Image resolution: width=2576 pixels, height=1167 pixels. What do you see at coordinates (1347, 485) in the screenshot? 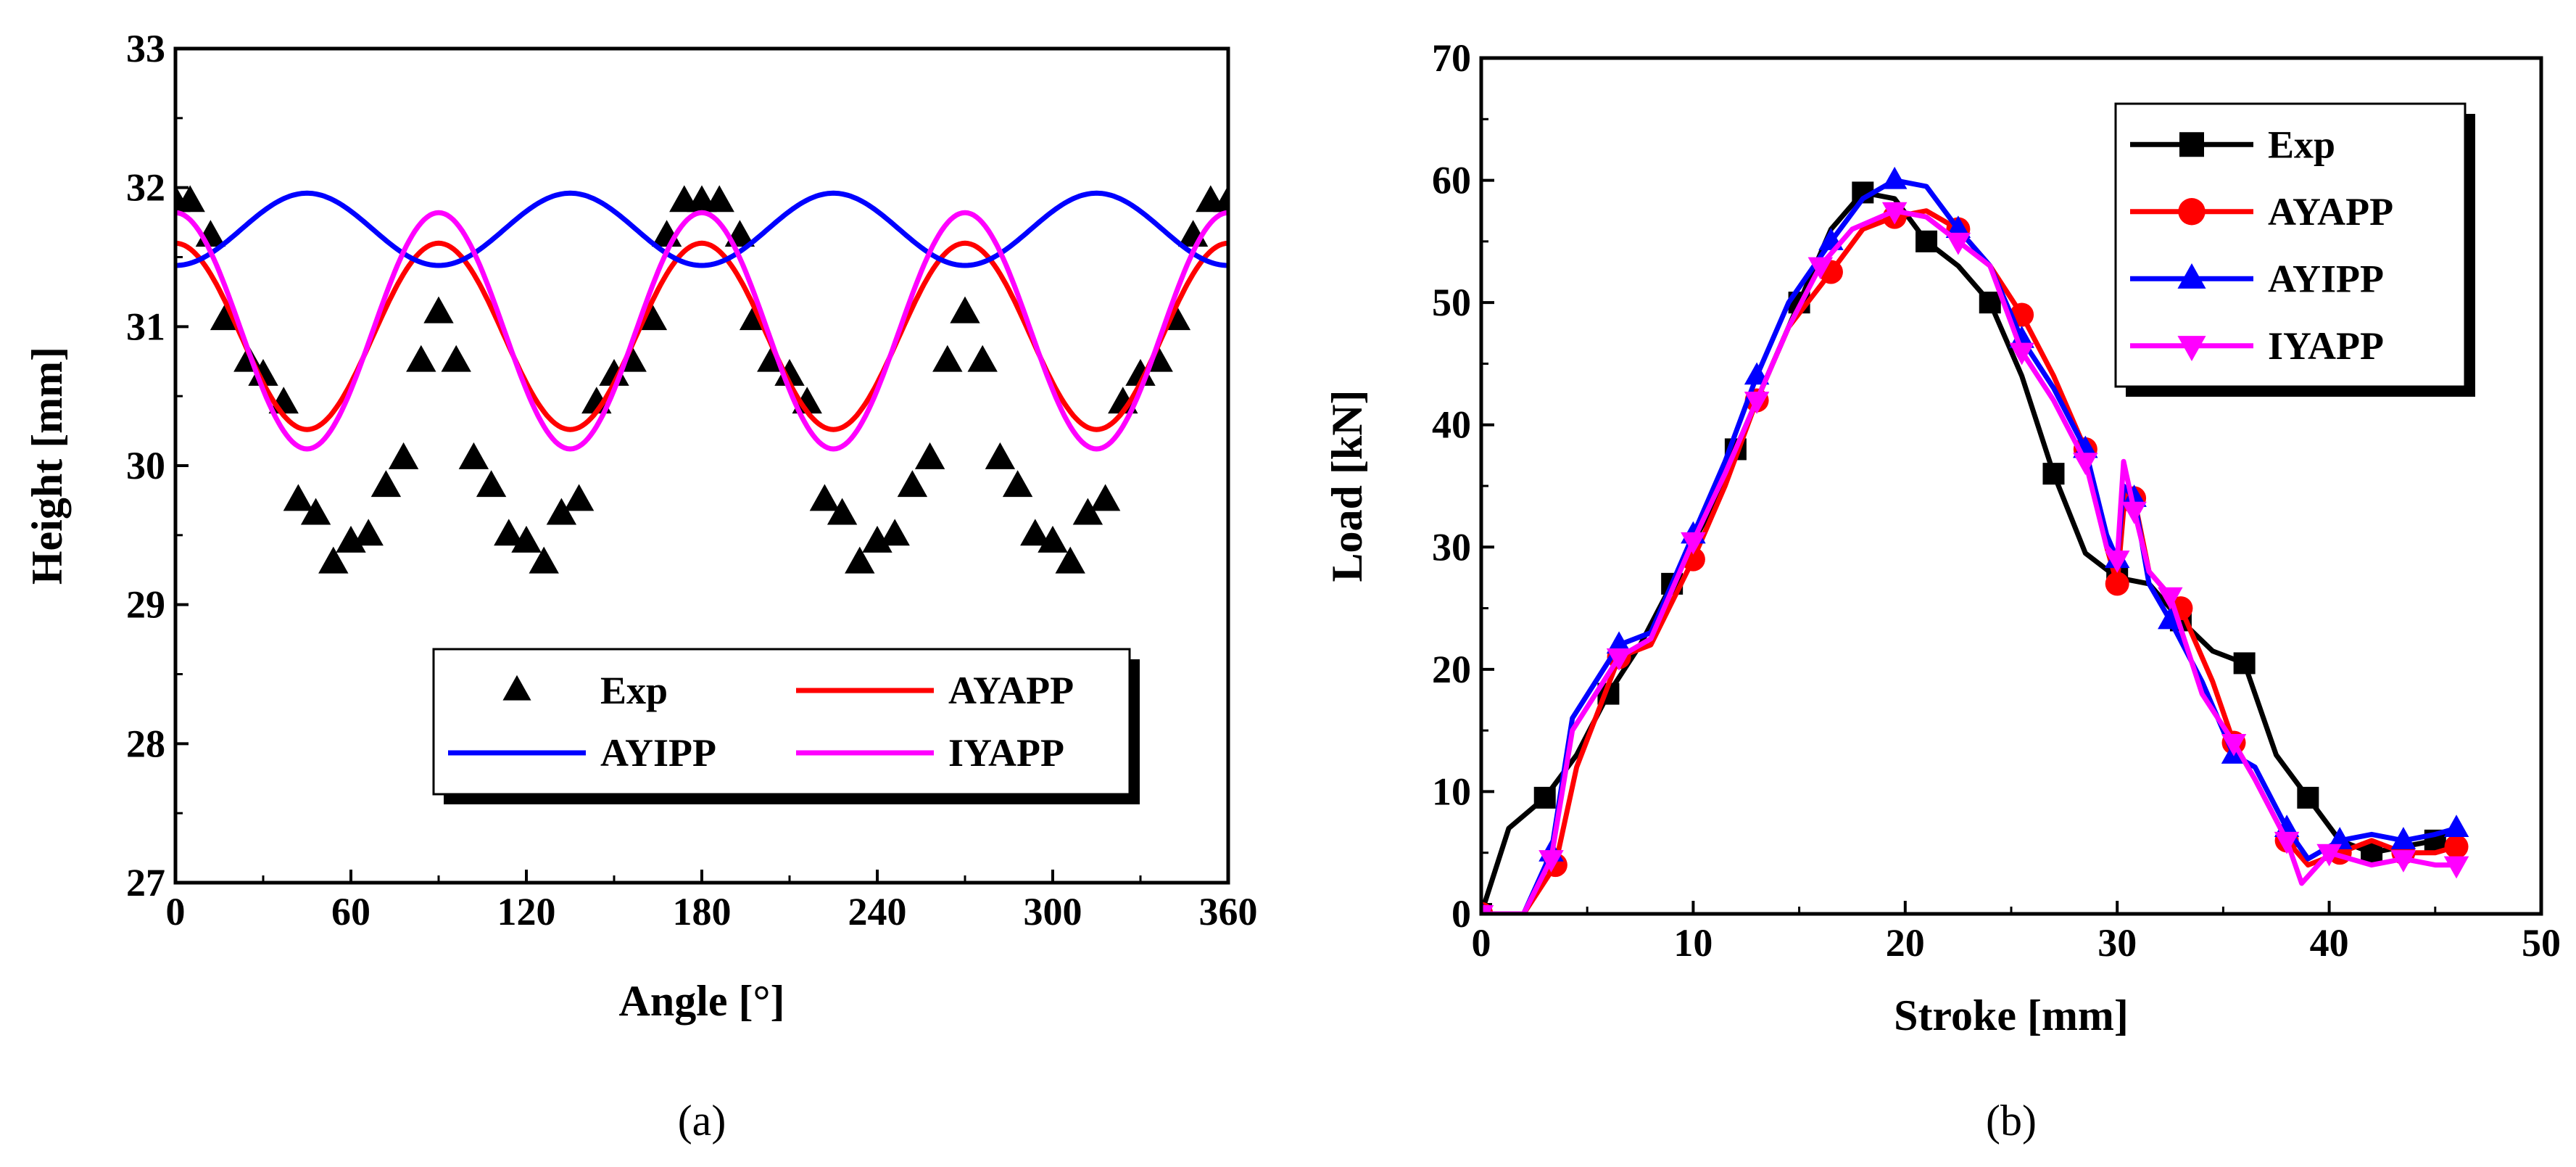
I see `chart-b-y-axis-title: Load [kN]` at bounding box center [1347, 485].